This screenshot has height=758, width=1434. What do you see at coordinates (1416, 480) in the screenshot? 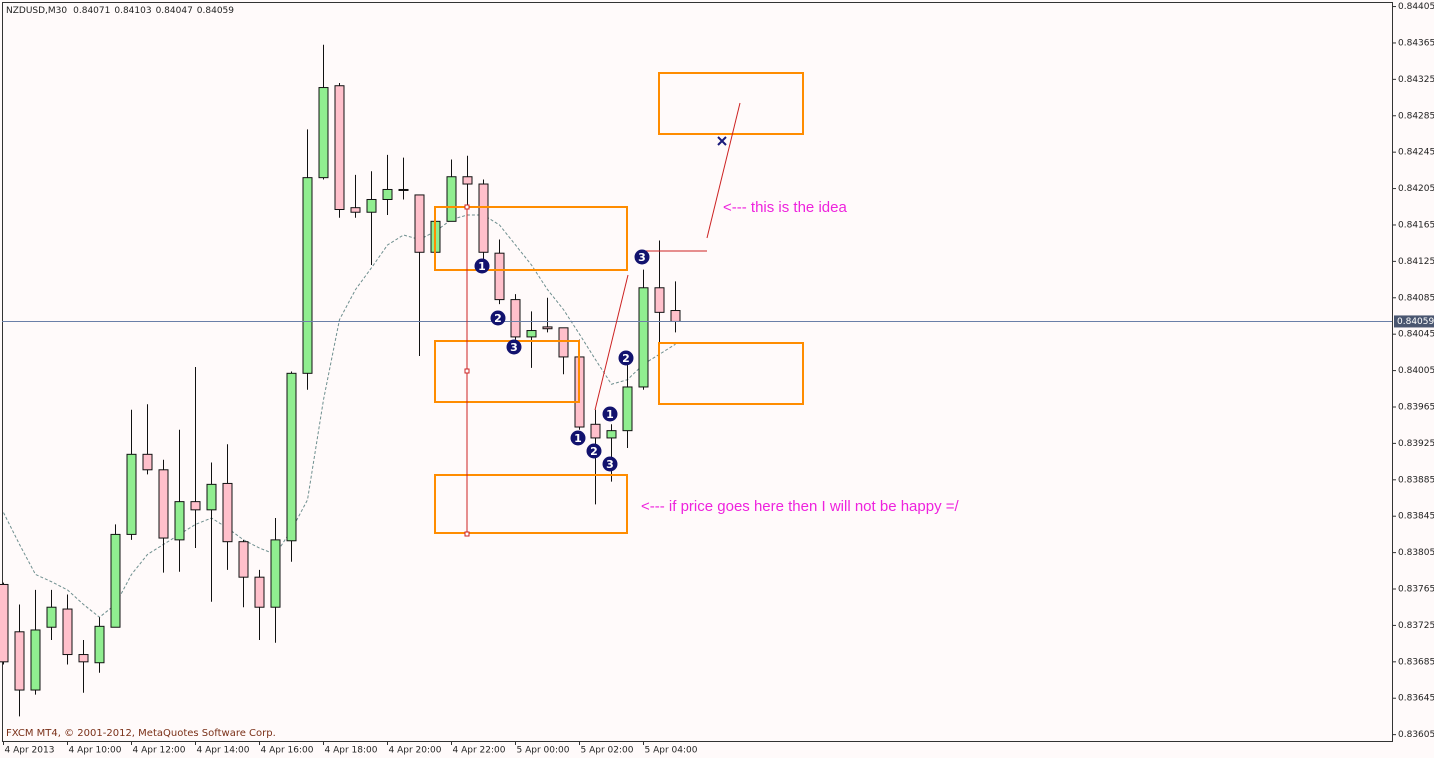
I see `y-tick-label: 0.83885` at bounding box center [1416, 480].